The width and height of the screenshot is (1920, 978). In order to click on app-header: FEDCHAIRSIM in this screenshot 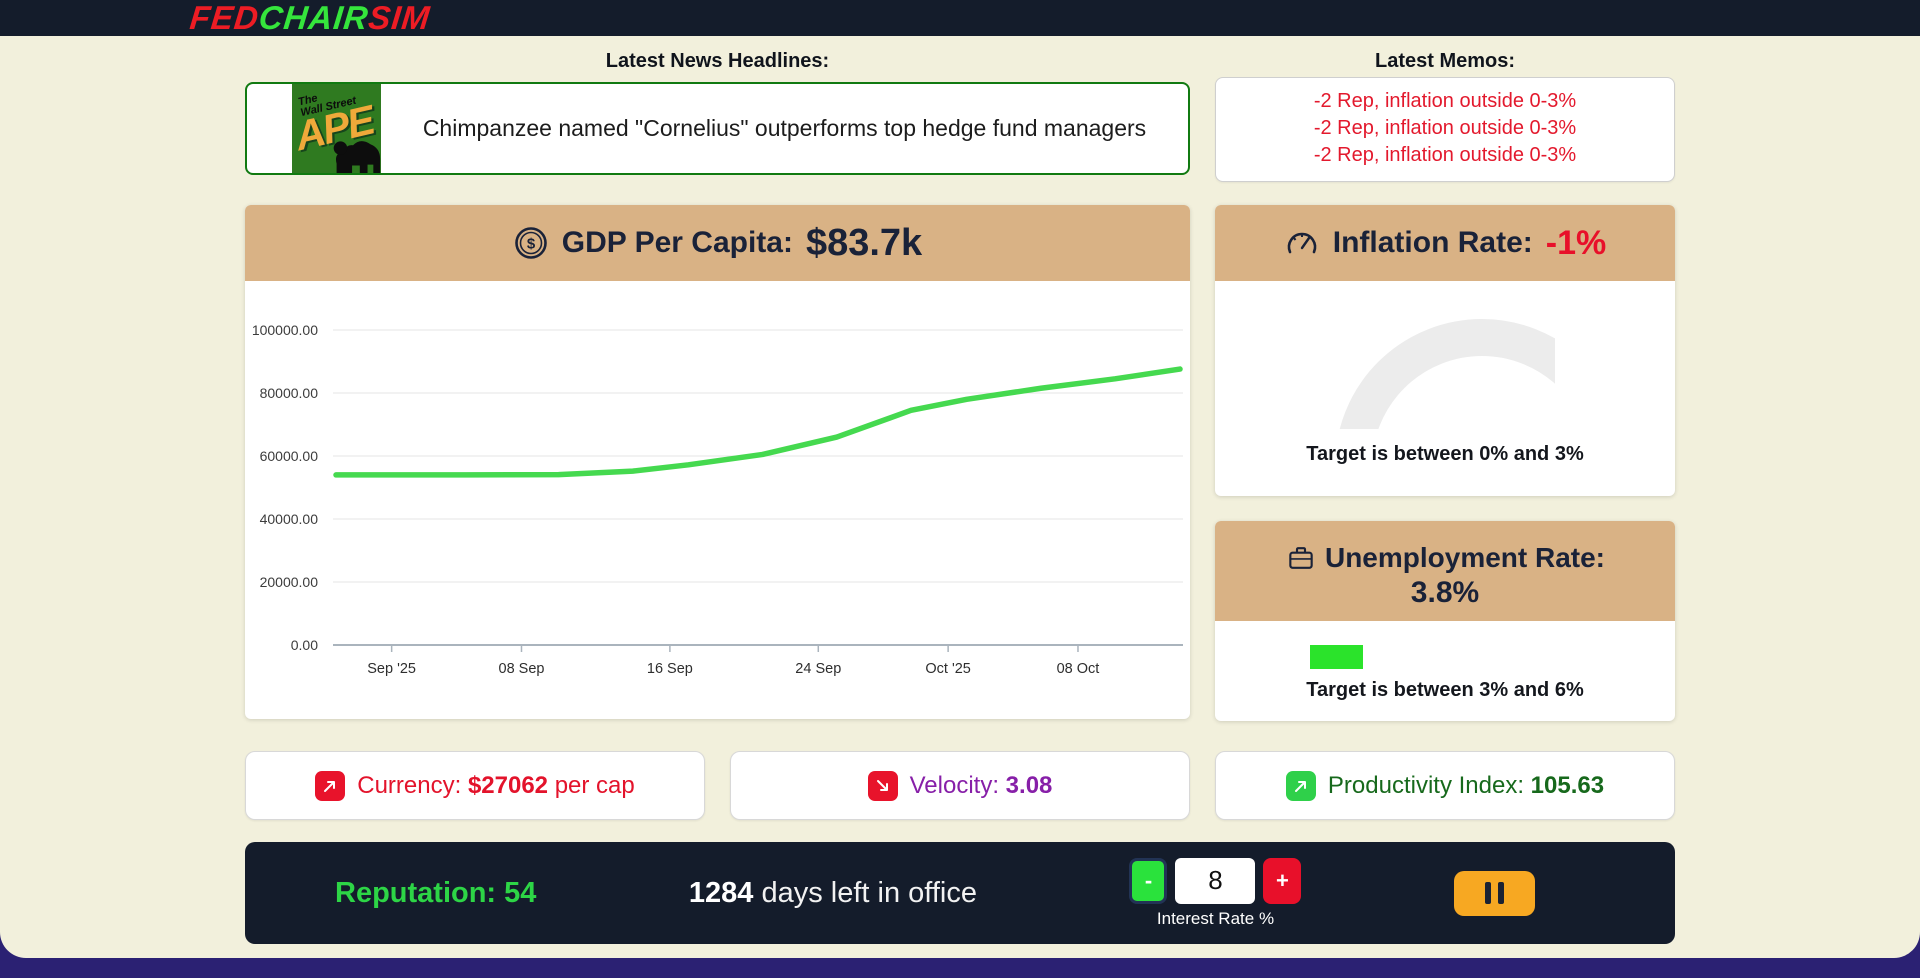, I will do `click(960, 18)`.